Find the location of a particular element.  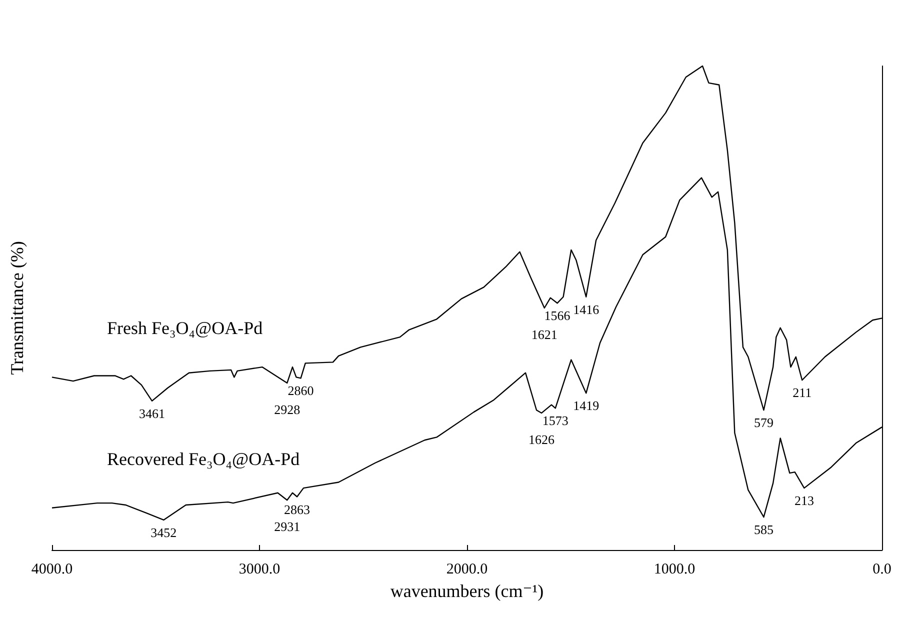

annotation: 585 is located at coordinates (764, 530).